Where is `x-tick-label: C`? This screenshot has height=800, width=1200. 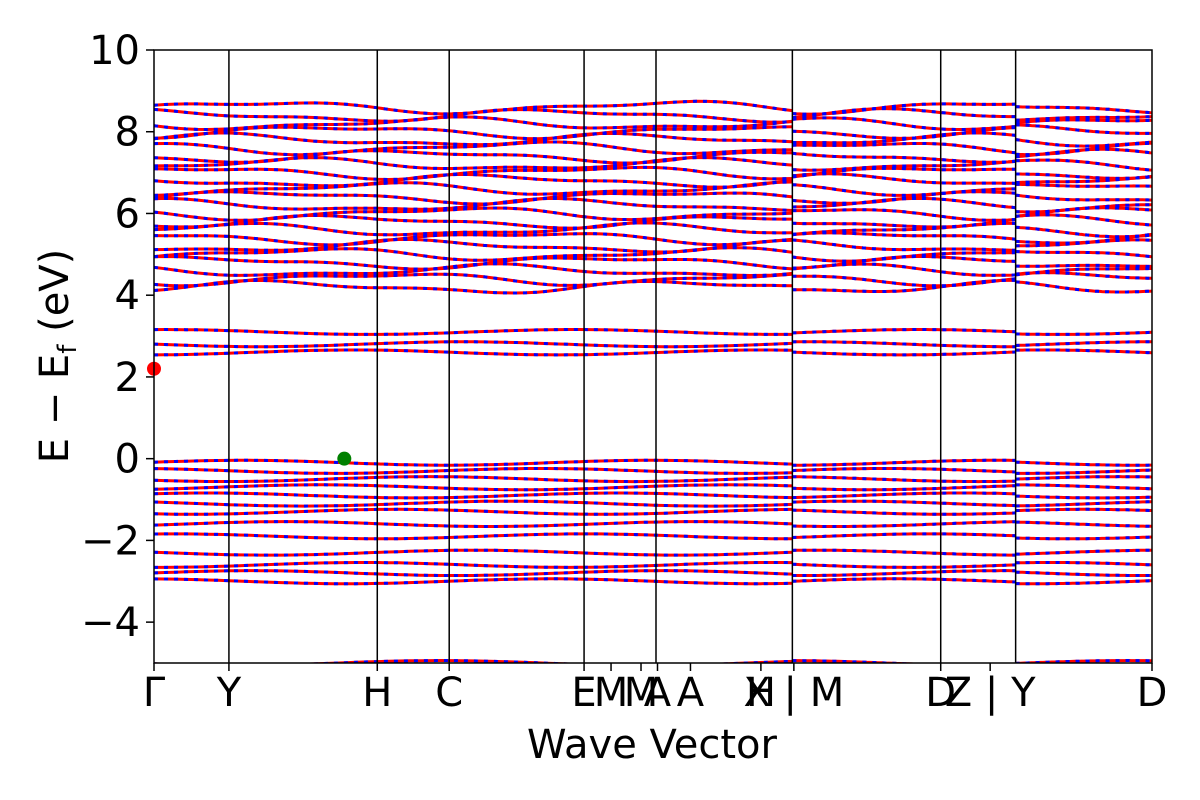 x-tick-label: C is located at coordinates (449, 693).